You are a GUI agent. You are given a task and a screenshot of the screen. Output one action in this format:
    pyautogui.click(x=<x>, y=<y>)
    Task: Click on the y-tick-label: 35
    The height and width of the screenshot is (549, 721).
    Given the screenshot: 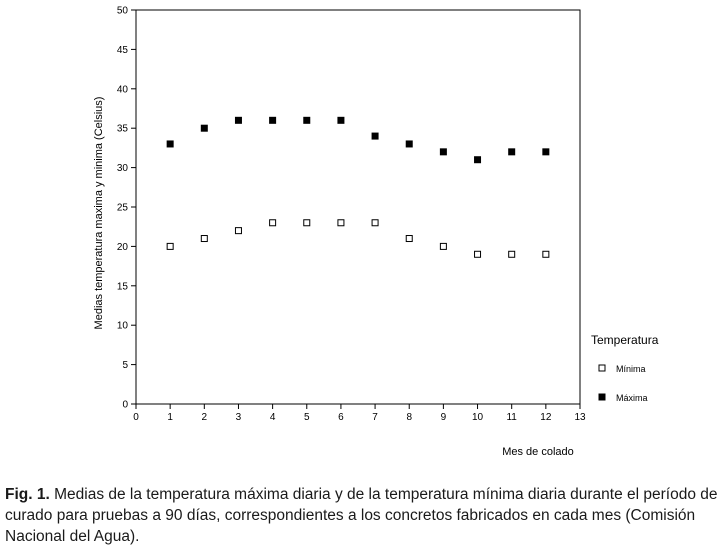 What is the action you would take?
    pyautogui.click(x=123, y=129)
    